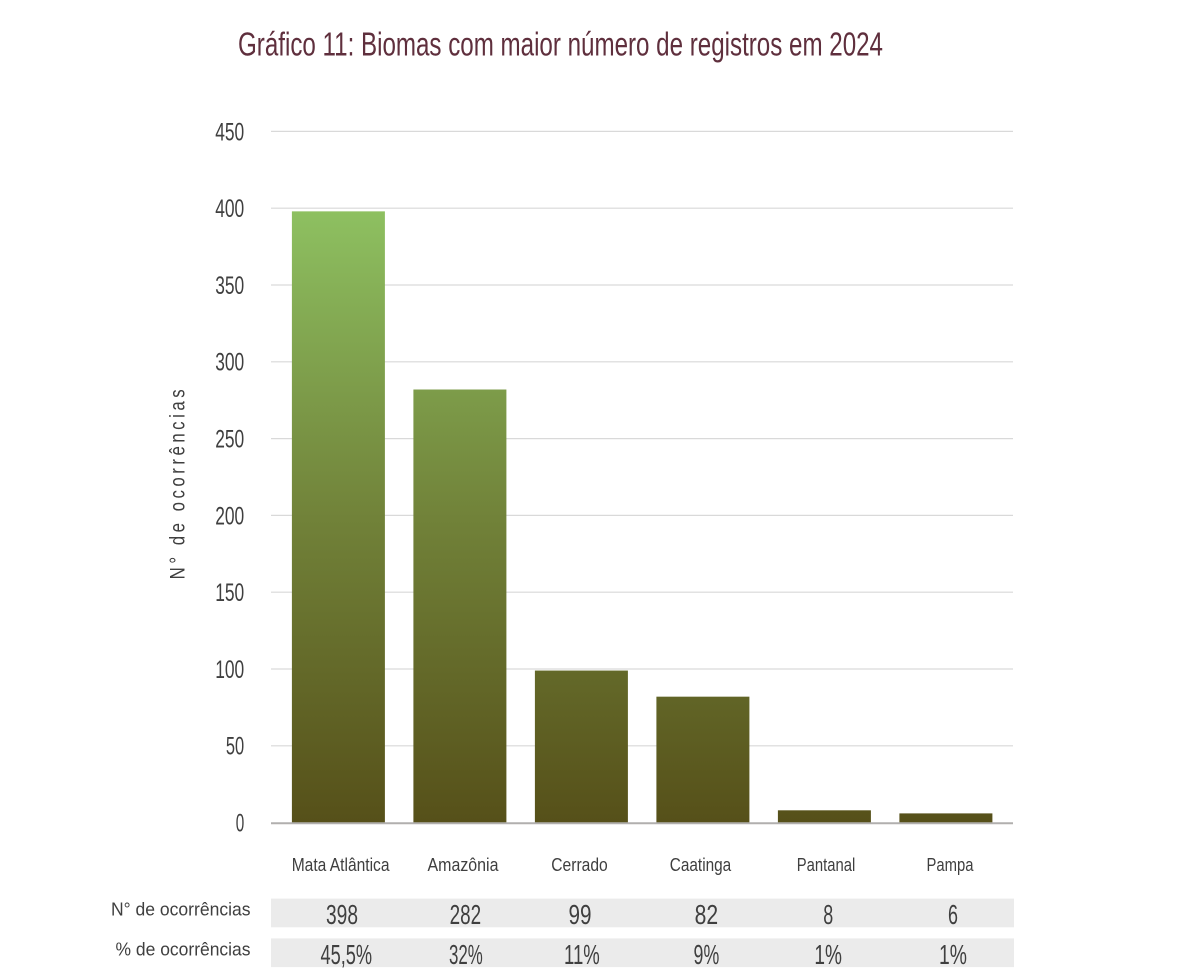 This screenshot has height=977, width=1200. I want to click on svg-text: Caatinga, so click(701, 865).